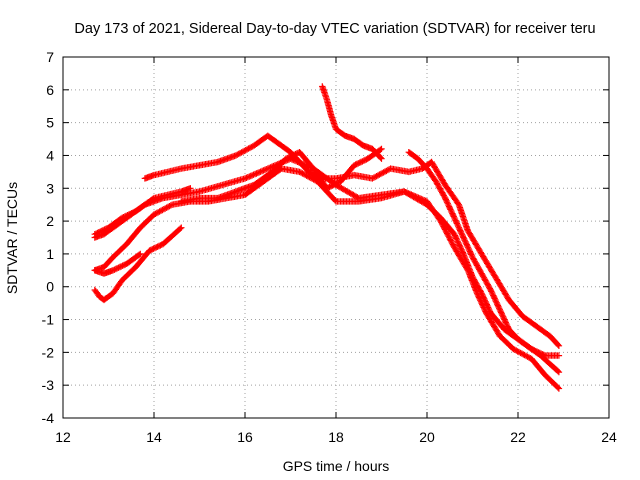  I want to click on x-tick-label: 18, so click(336, 437).